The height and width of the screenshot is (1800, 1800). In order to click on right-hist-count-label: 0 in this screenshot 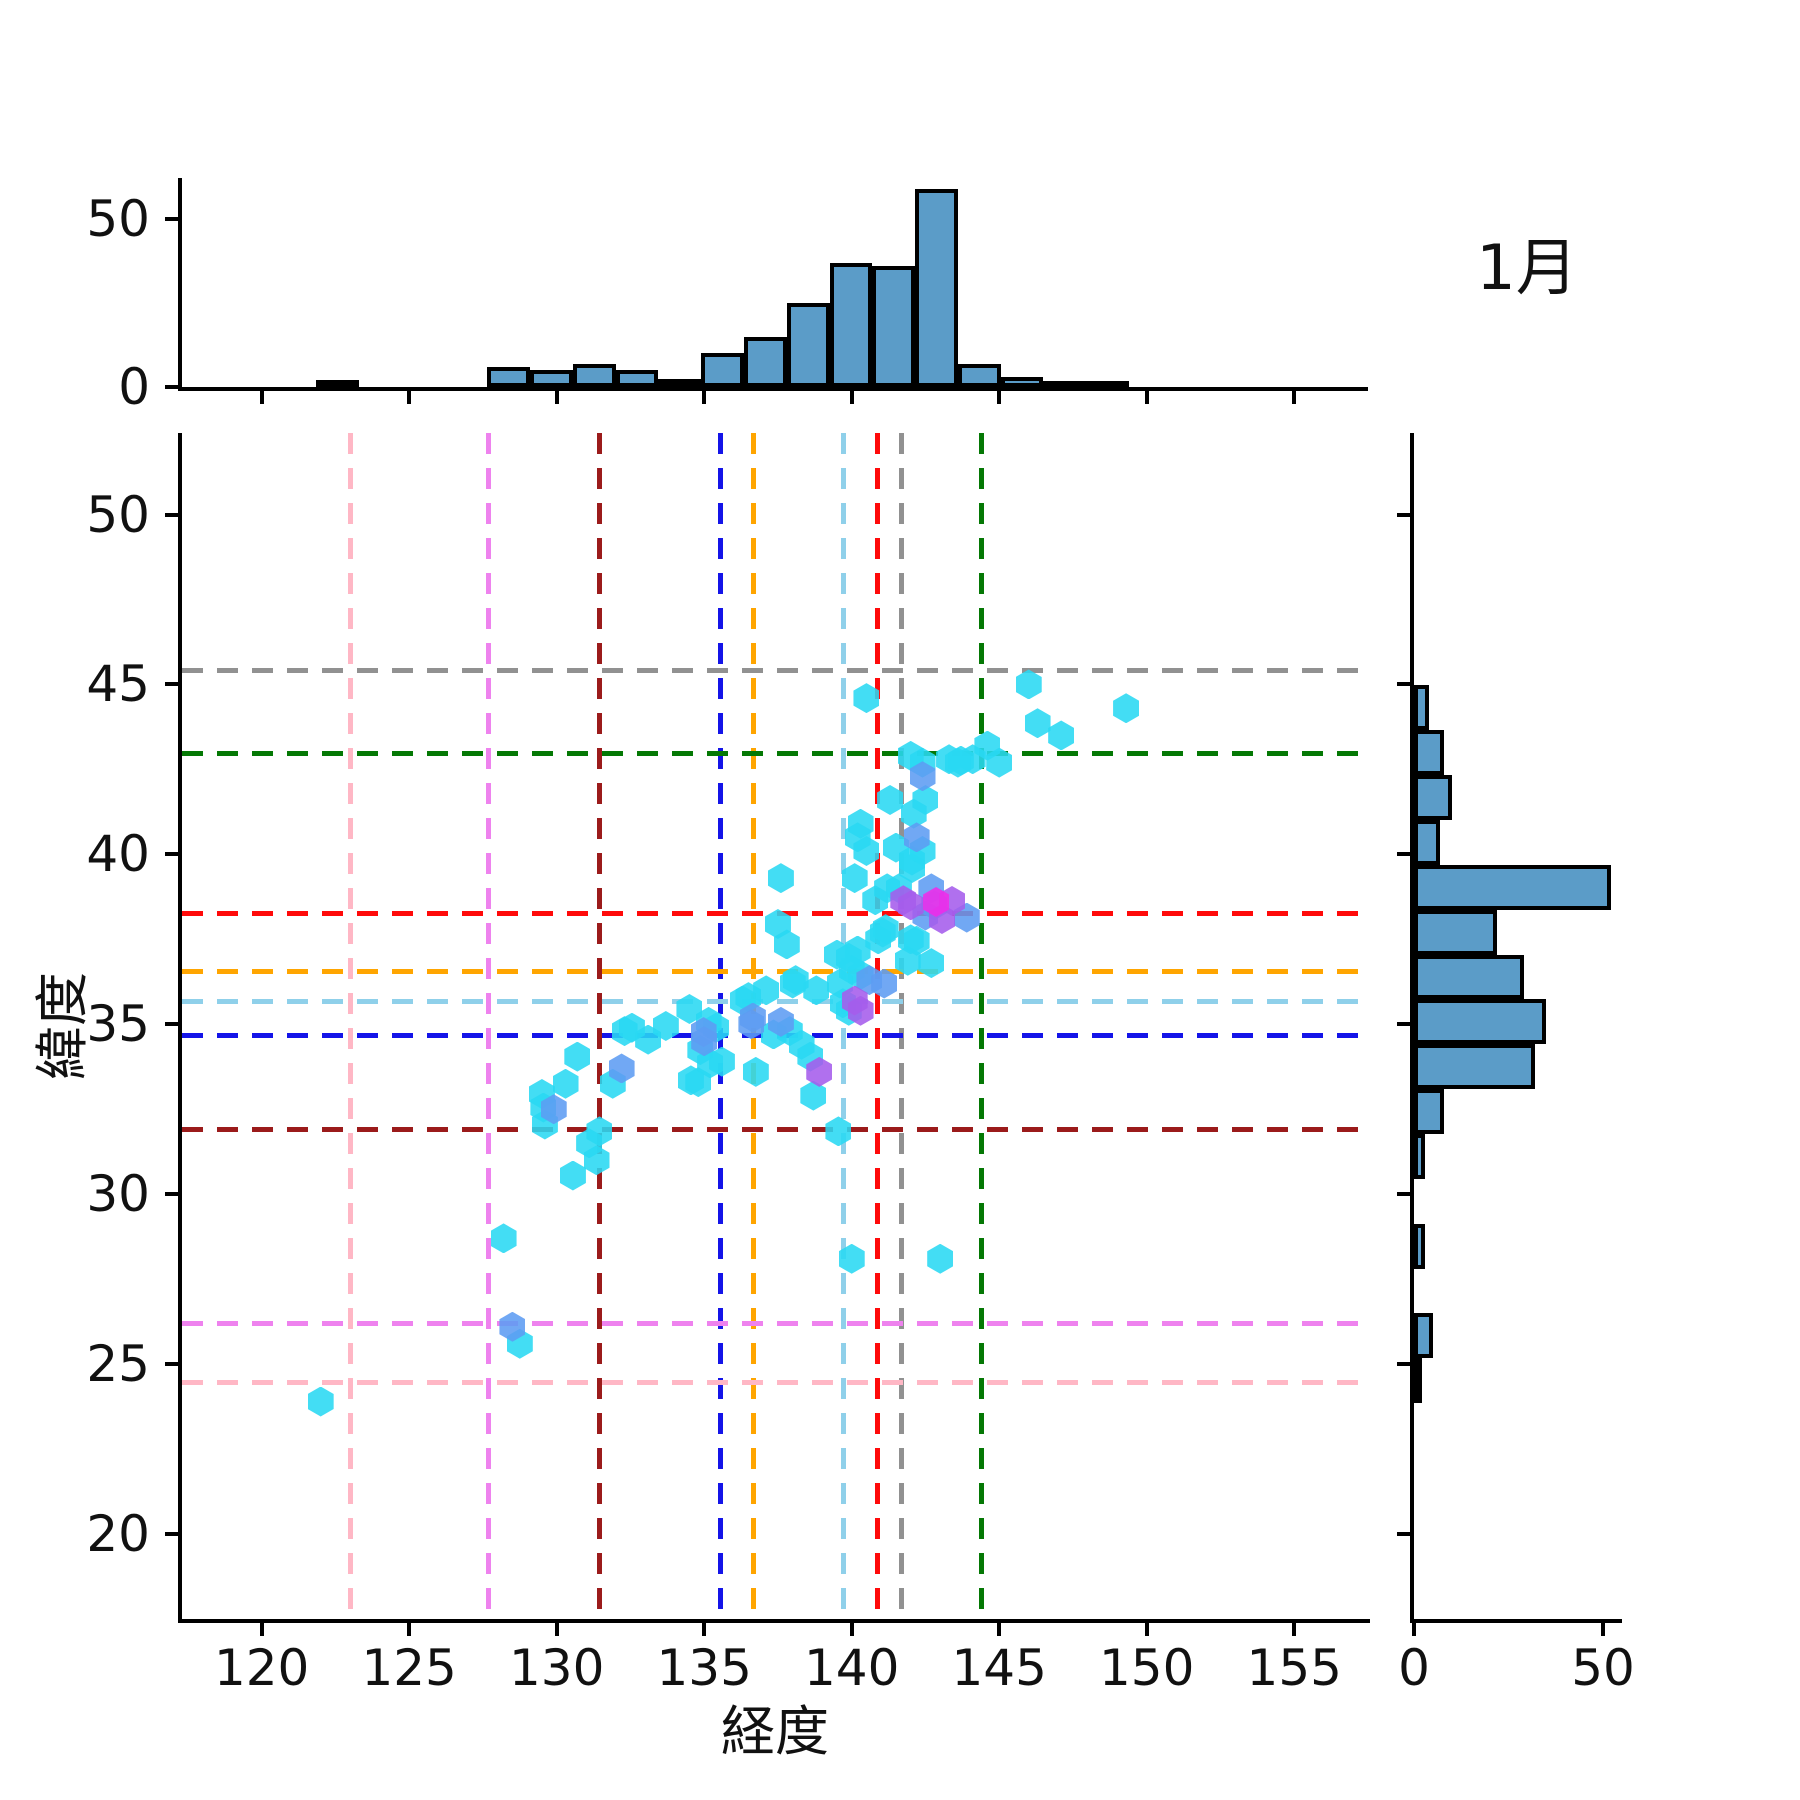, I will do `click(1414, 1668)`.